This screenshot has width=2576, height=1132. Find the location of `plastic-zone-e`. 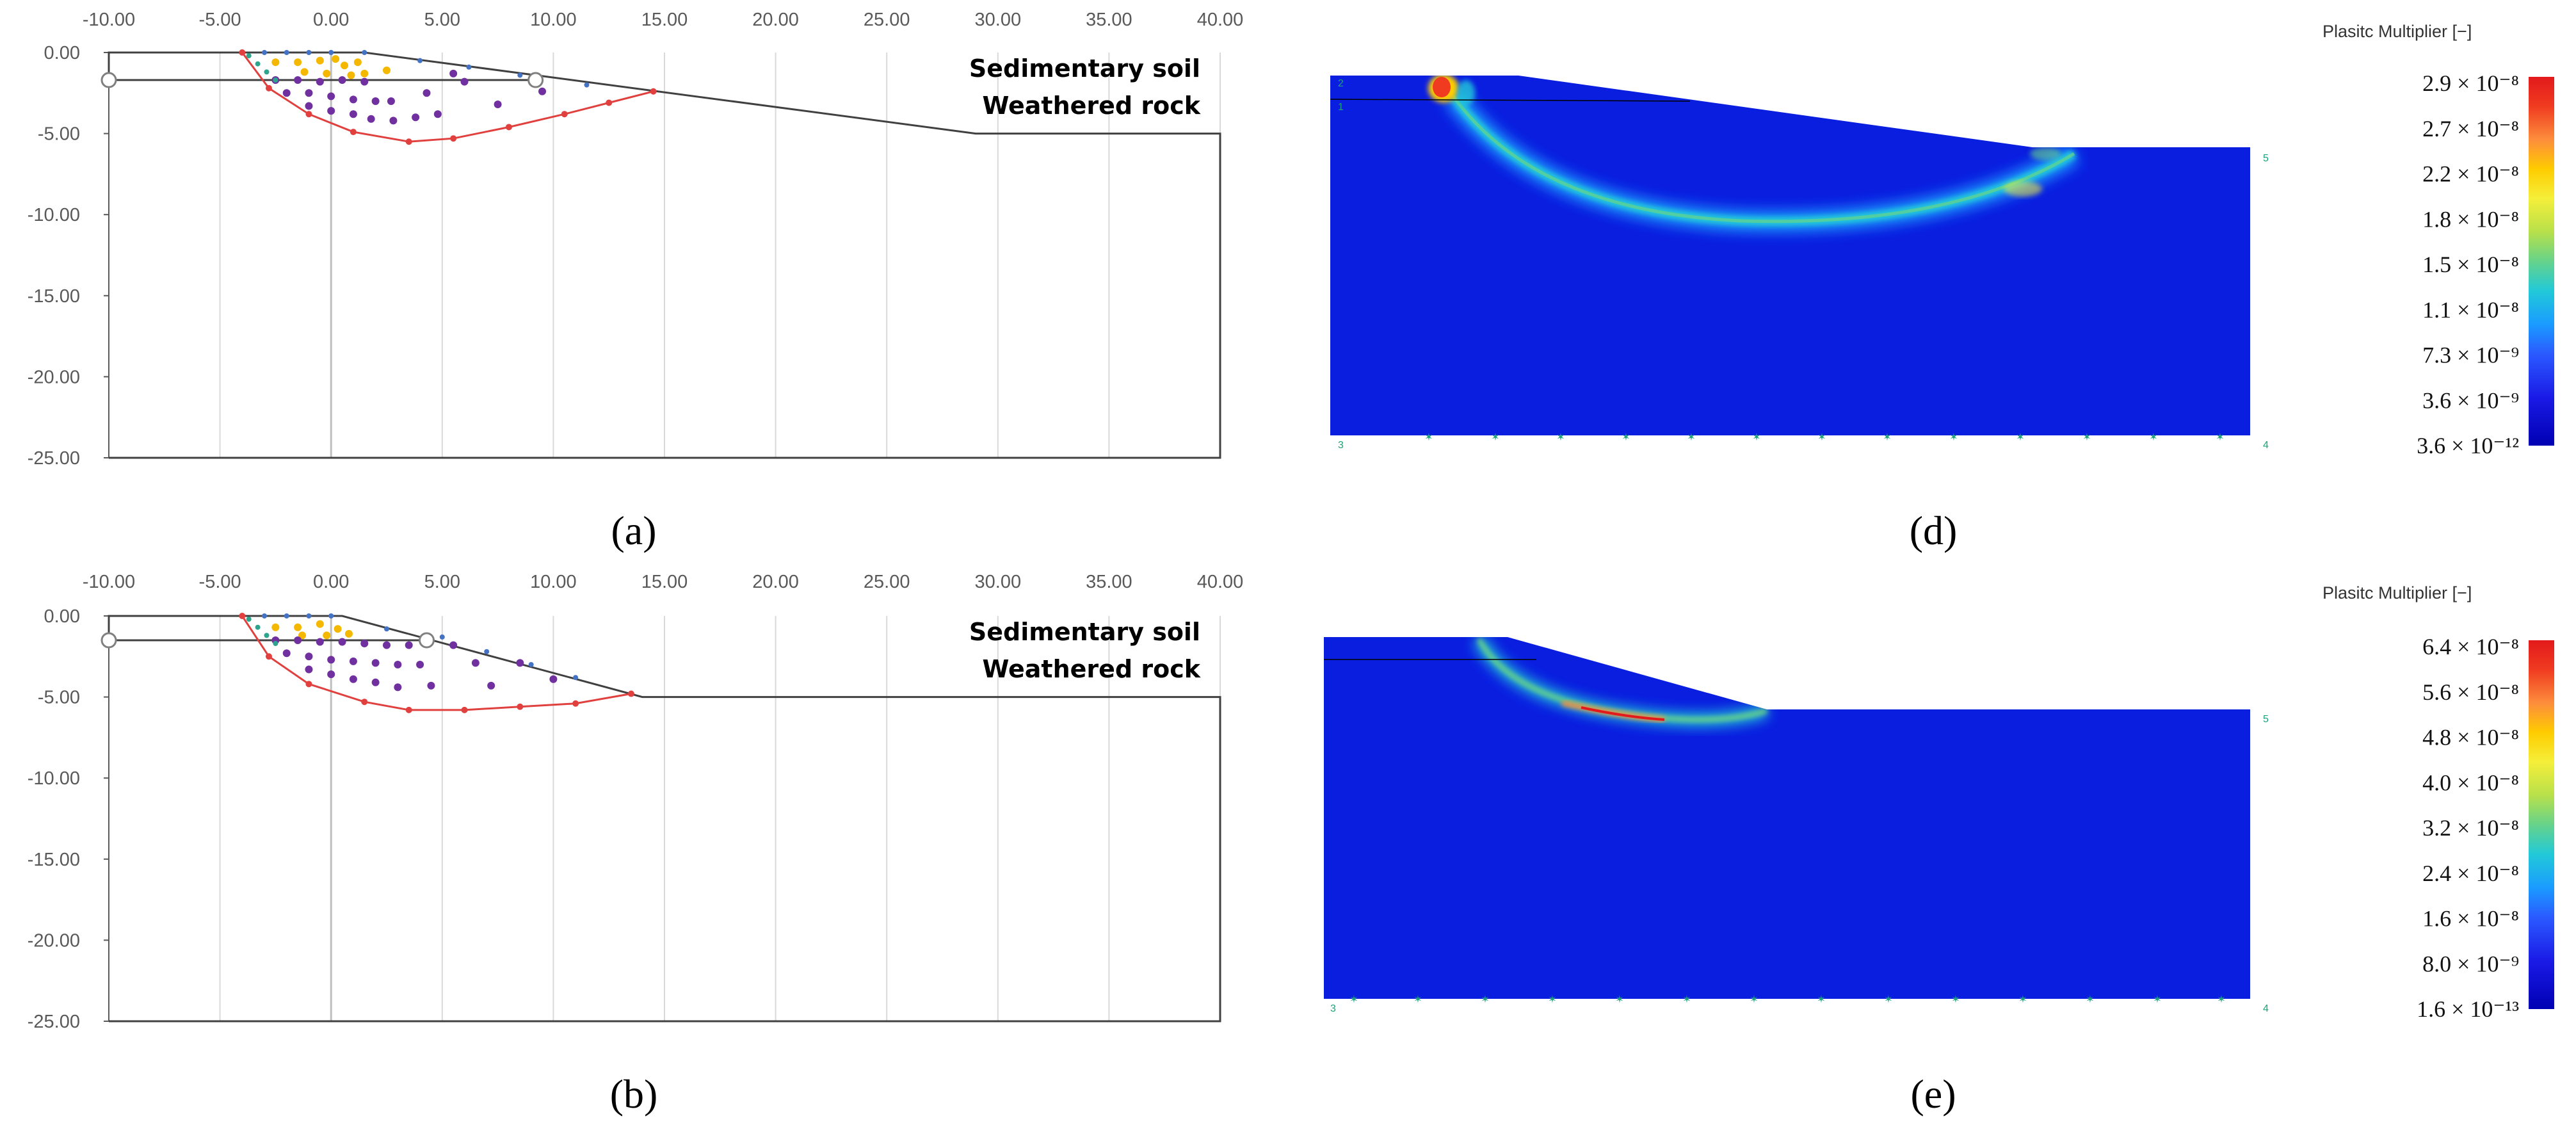

plastic-zone-e is located at coordinates (1620, 682).